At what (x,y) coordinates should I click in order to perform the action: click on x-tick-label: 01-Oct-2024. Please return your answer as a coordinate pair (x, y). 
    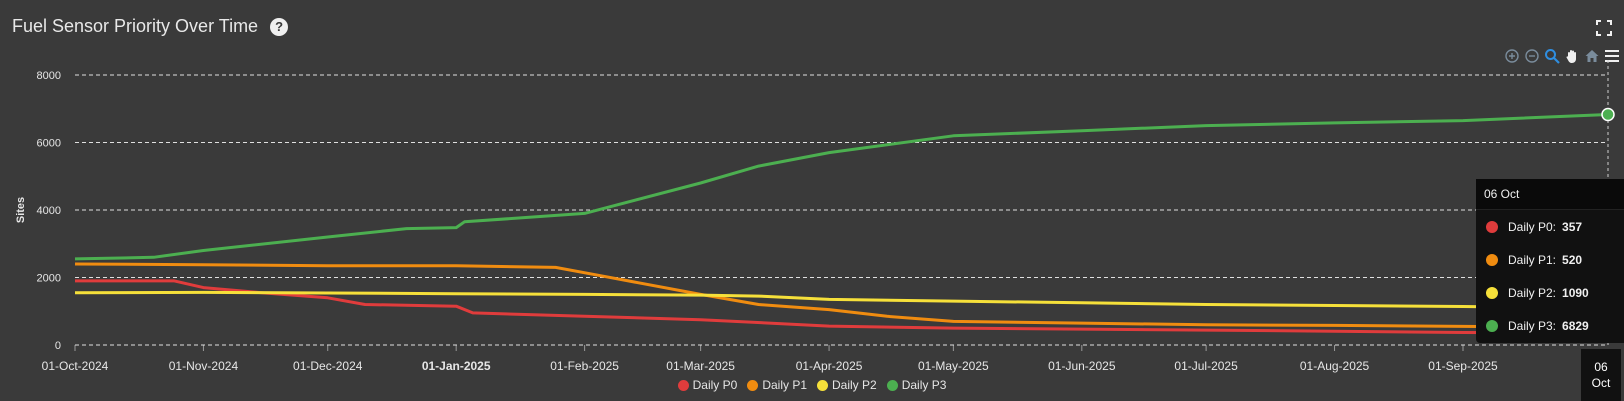
    Looking at the image, I should click on (75, 366).